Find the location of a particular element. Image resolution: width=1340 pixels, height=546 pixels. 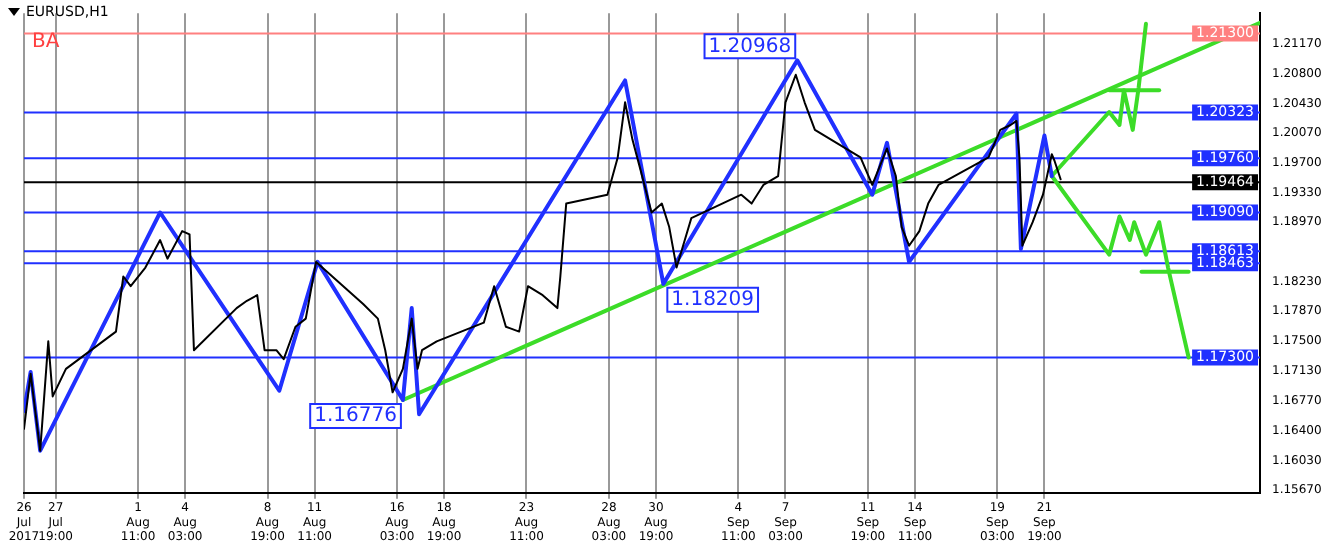

annotation: 1.18209 is located at coordinates (713, 300).